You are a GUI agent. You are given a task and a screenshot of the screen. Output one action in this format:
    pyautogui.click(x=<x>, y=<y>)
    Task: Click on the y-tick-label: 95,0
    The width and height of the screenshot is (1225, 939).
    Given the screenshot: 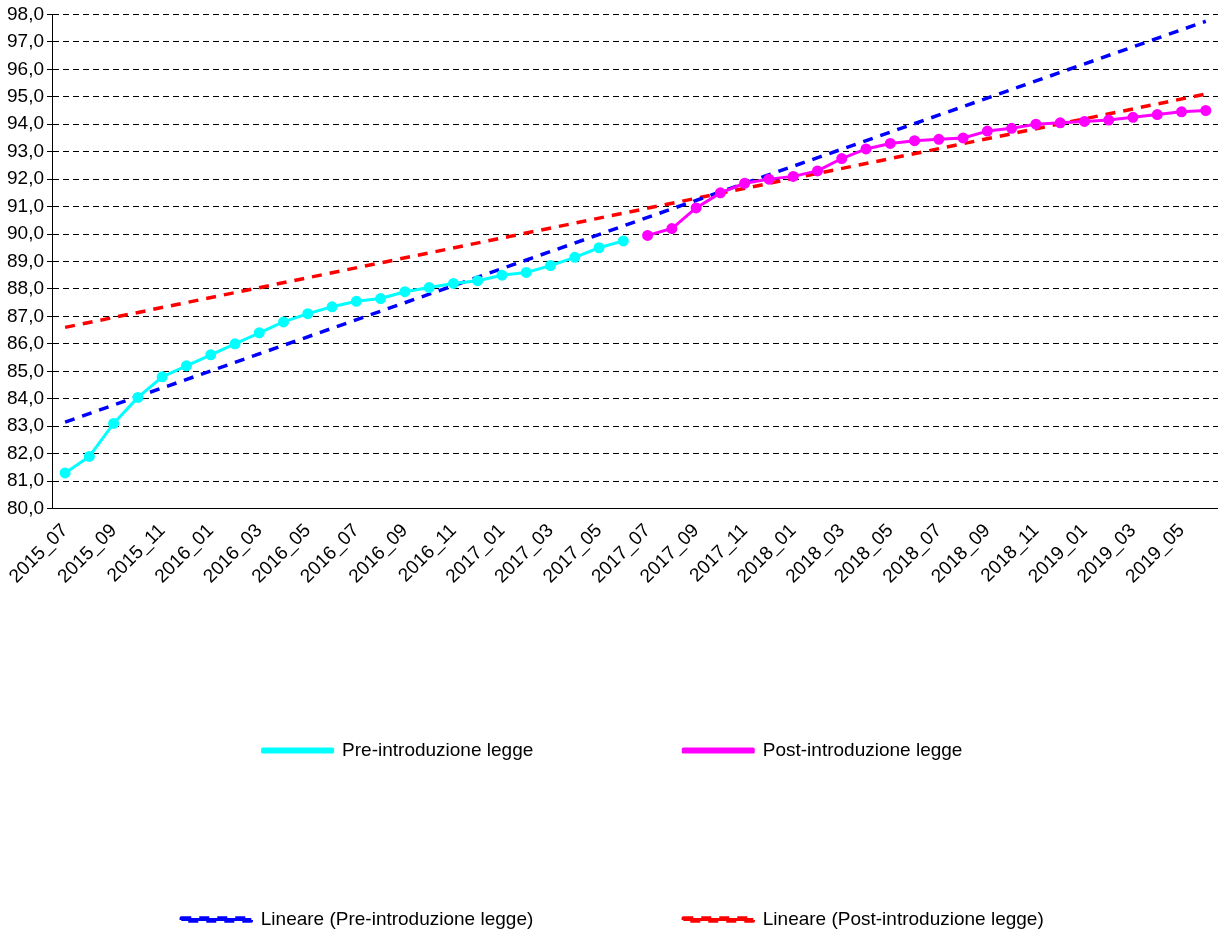 What is the action you would take?
    pyautogui.click(x=25, y=95)
    